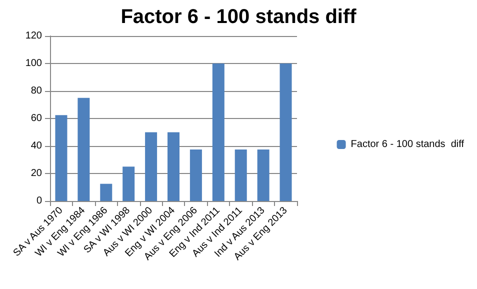 The image size is (477, 289). What do you see at coordinates (36, 91) in the screenshot?
I see `y-tick-label: 80` at bounding box center [36, 91].